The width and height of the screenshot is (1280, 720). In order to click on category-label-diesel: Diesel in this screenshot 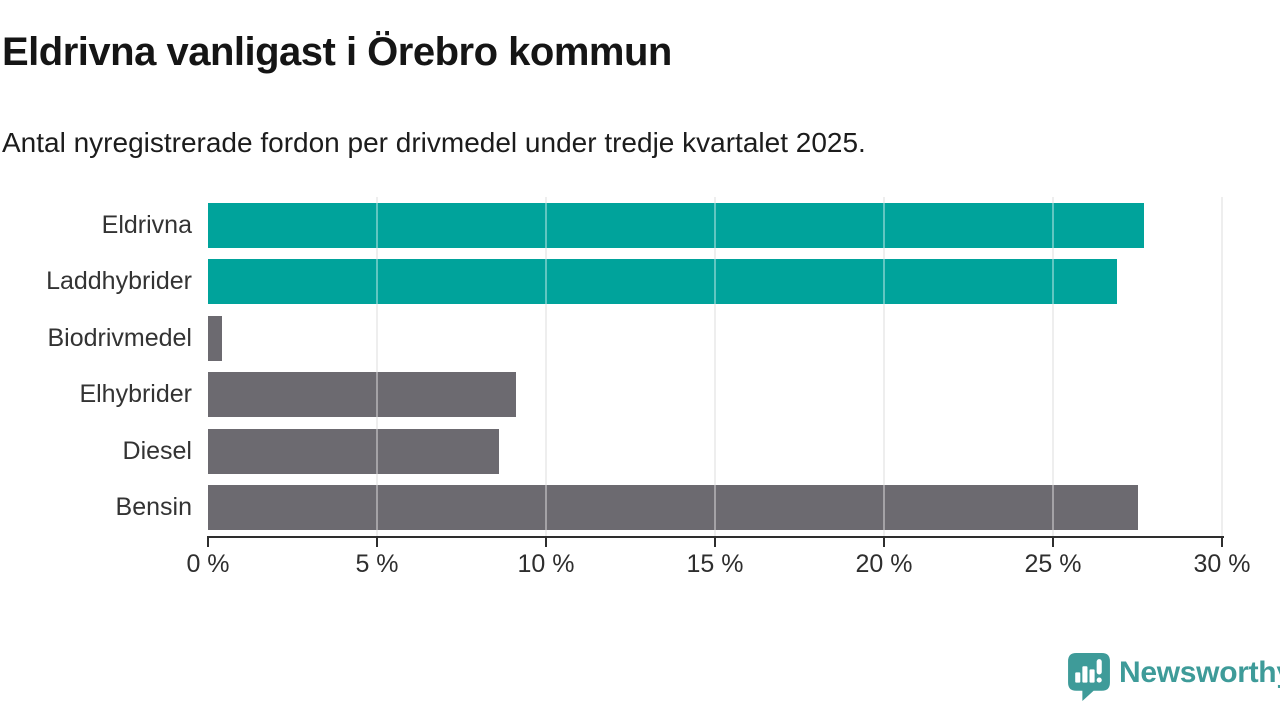, I will do `click(157, 450)`.